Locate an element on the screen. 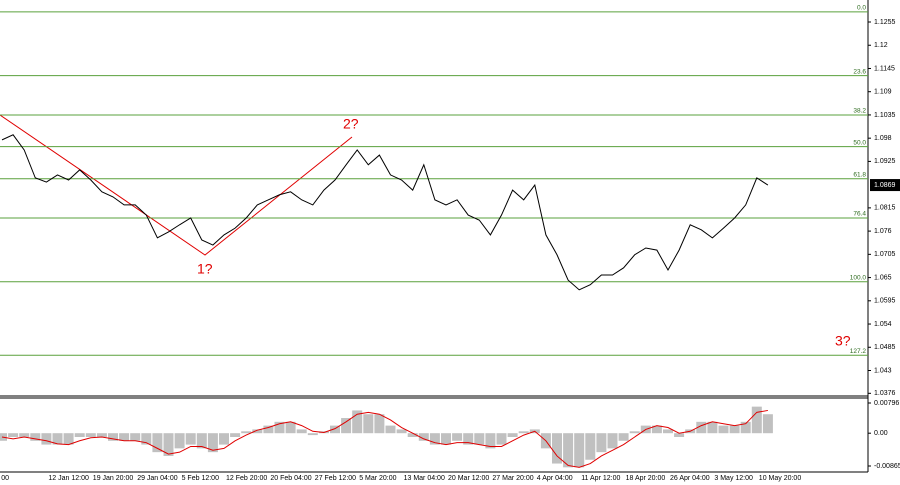 This screenshot has height=485, width=900. x-tick-label: 27 Mar 20:00 is located at coordinates (512, 478).